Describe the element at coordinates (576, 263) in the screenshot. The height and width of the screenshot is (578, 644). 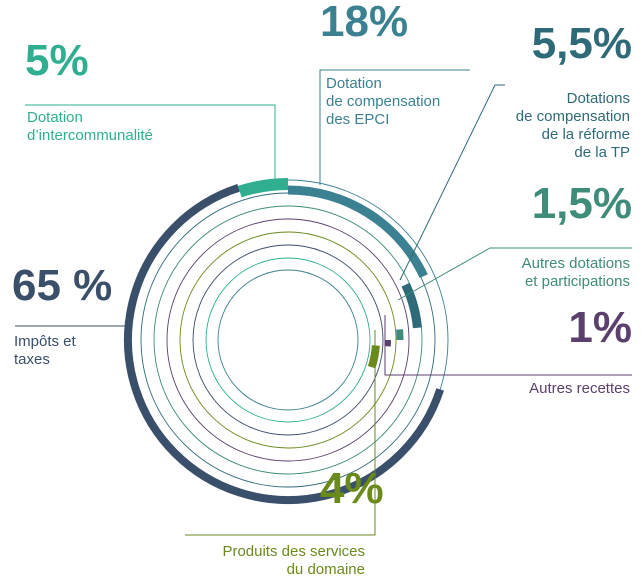
I see `category-label: Autres dotations` at that location.